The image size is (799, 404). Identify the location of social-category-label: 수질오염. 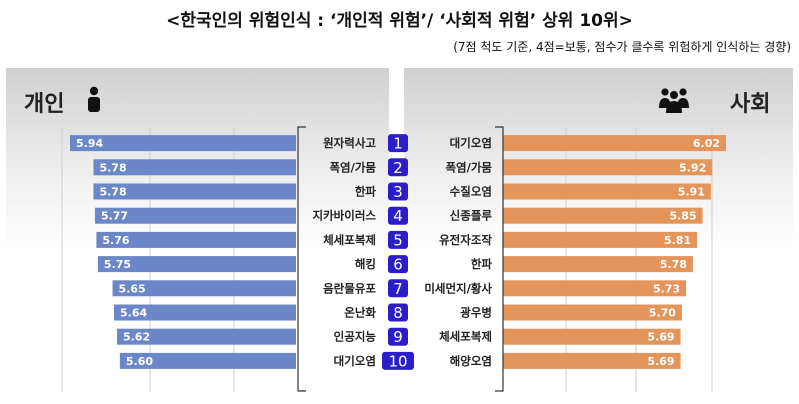
(471, 192).